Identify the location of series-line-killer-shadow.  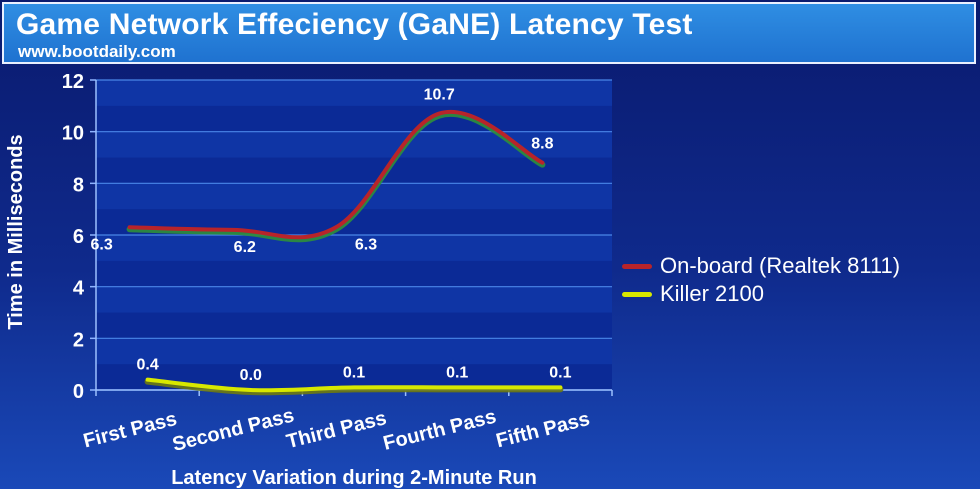
(354, 387).